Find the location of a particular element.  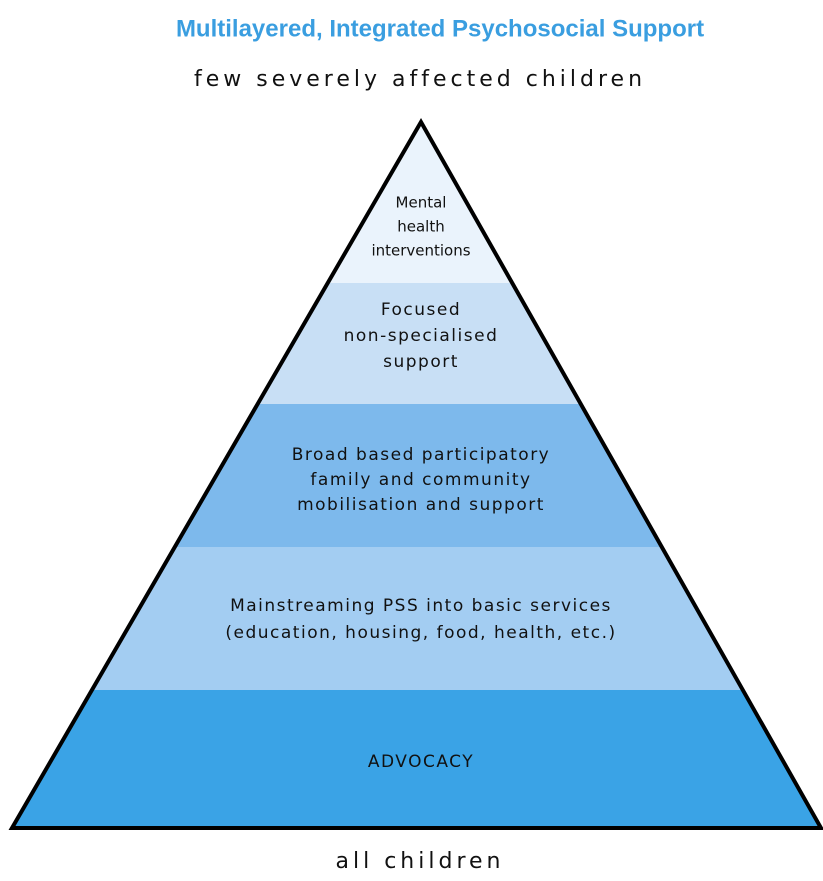

bottom-label: all children is located at coordinates (420, 861).